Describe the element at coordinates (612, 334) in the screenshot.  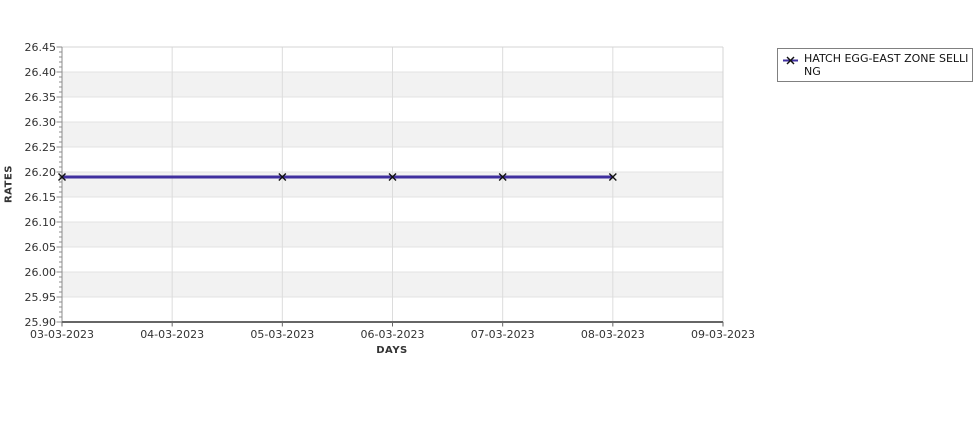
I see `x-tick-label: 08-03-2023` at that location.